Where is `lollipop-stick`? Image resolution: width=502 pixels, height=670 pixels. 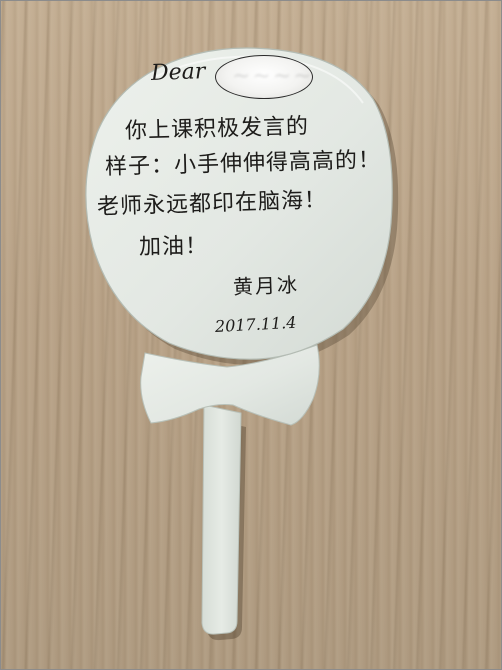 lollipop-stick is located at coordinates (221, 519).